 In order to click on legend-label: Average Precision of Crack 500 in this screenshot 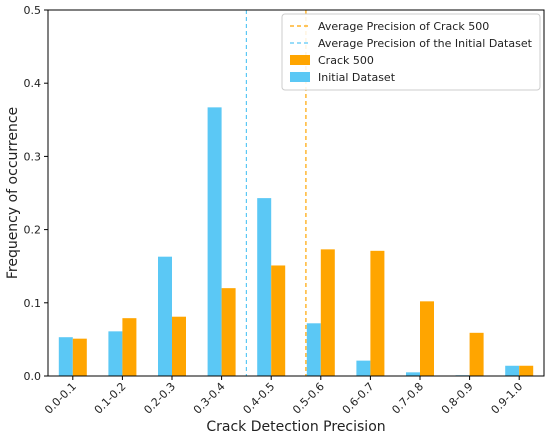, I will do `click(403, 26)`.